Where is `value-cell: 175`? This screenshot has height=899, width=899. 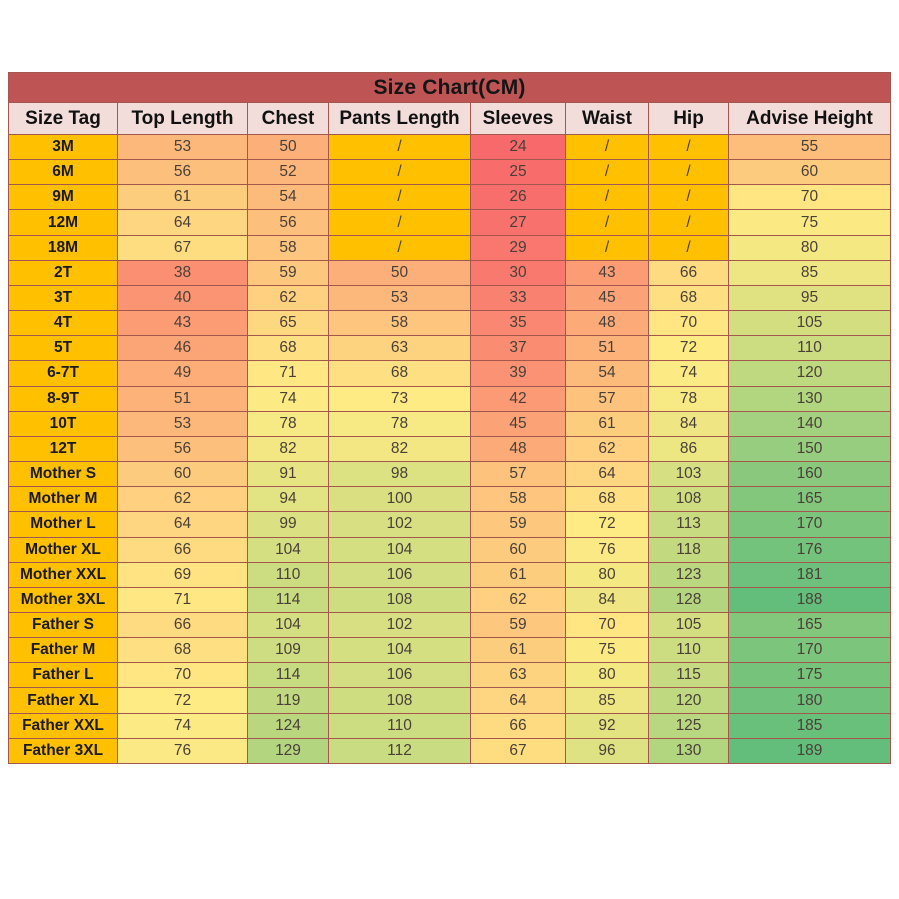 value-cell: 175 is located at coordinates (809, 675).